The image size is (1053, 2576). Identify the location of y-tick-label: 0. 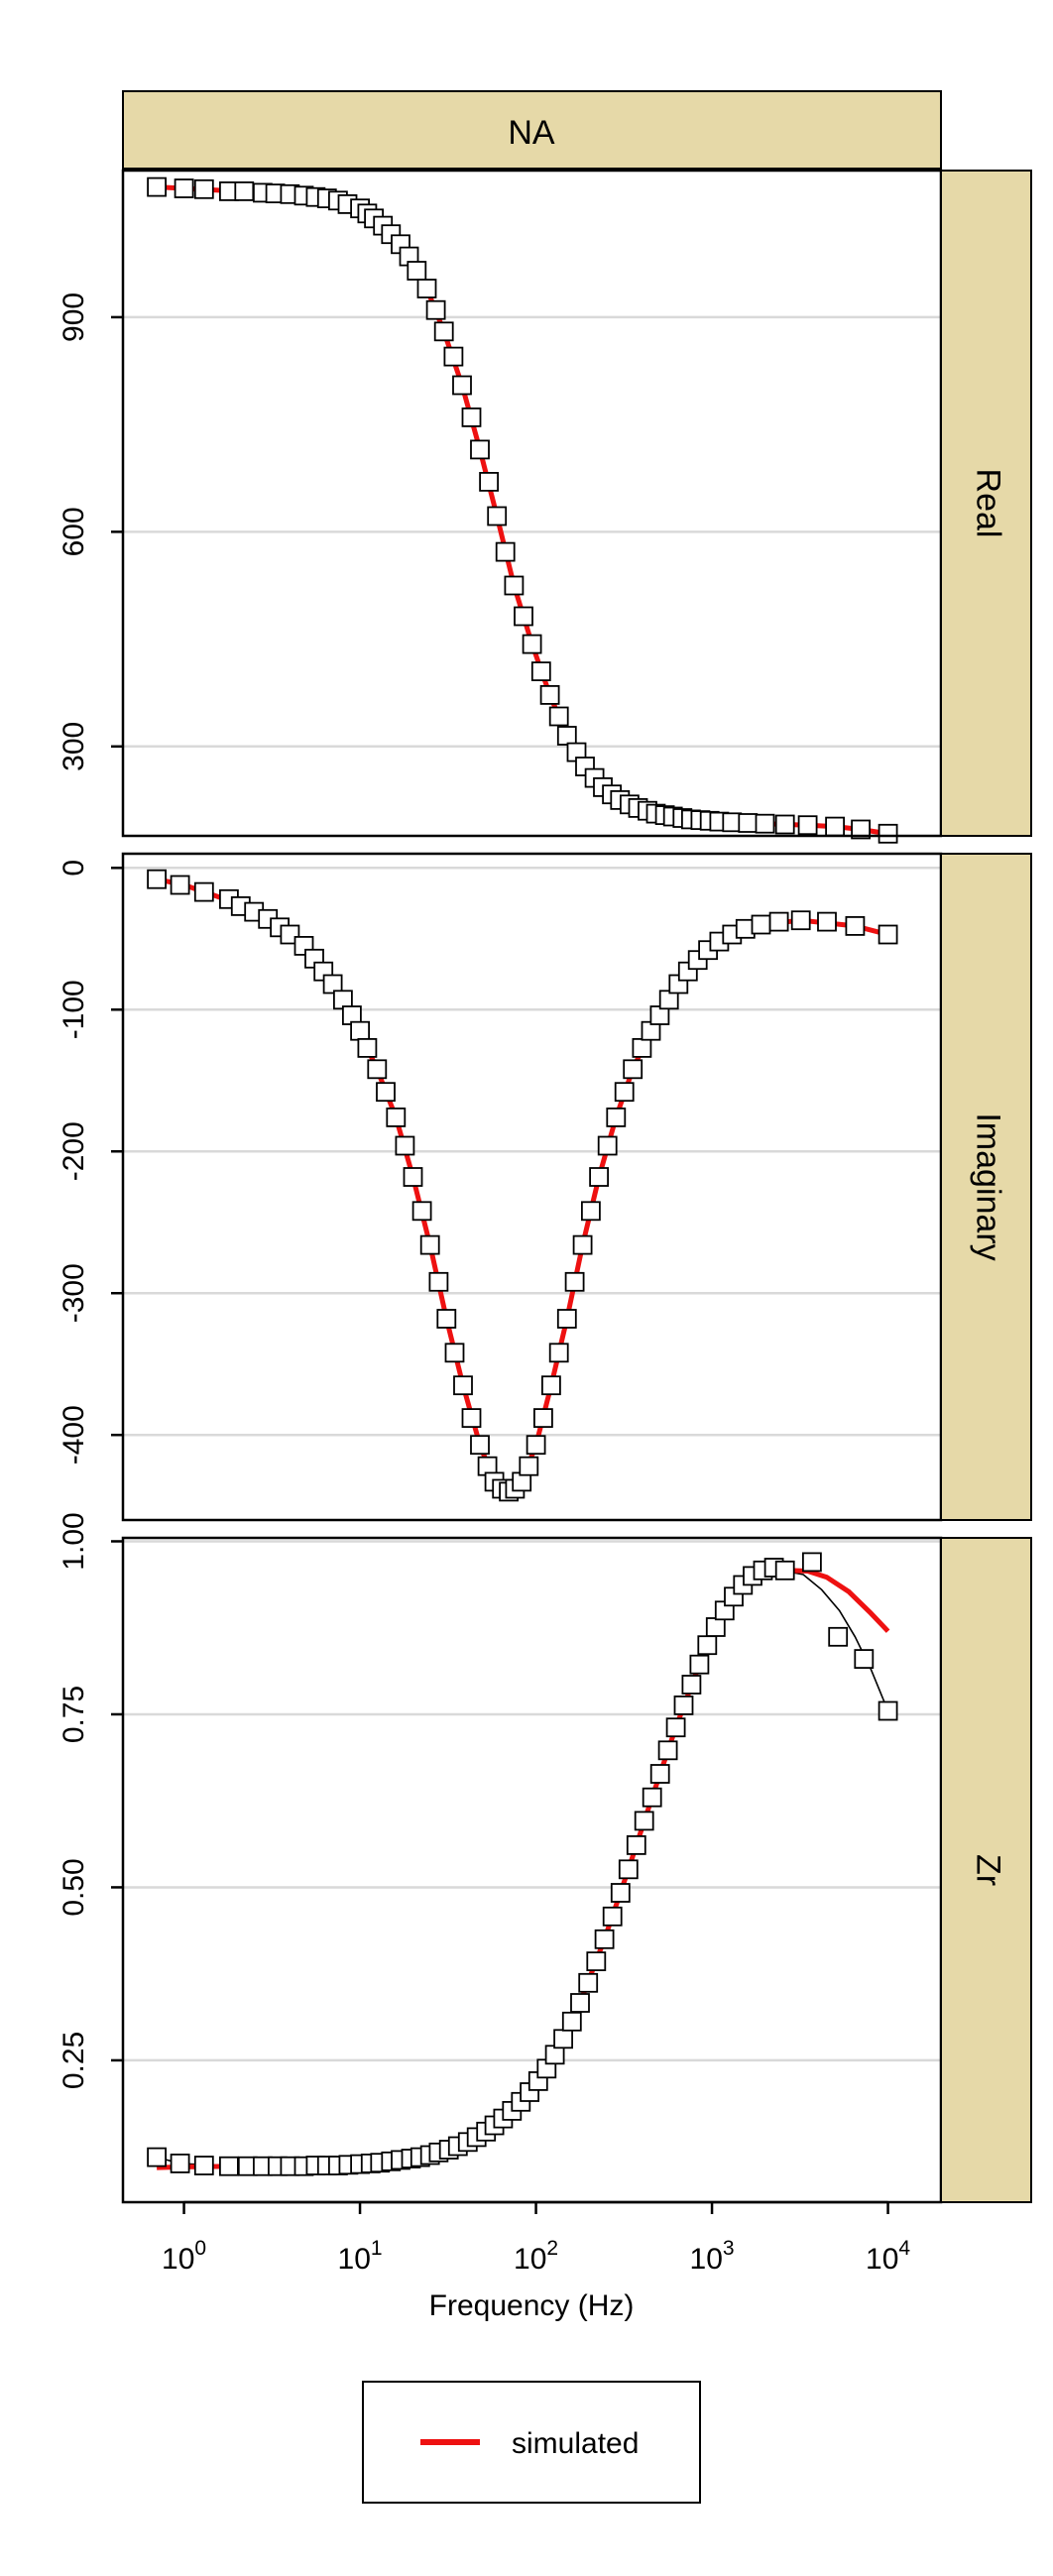
(74, 868).